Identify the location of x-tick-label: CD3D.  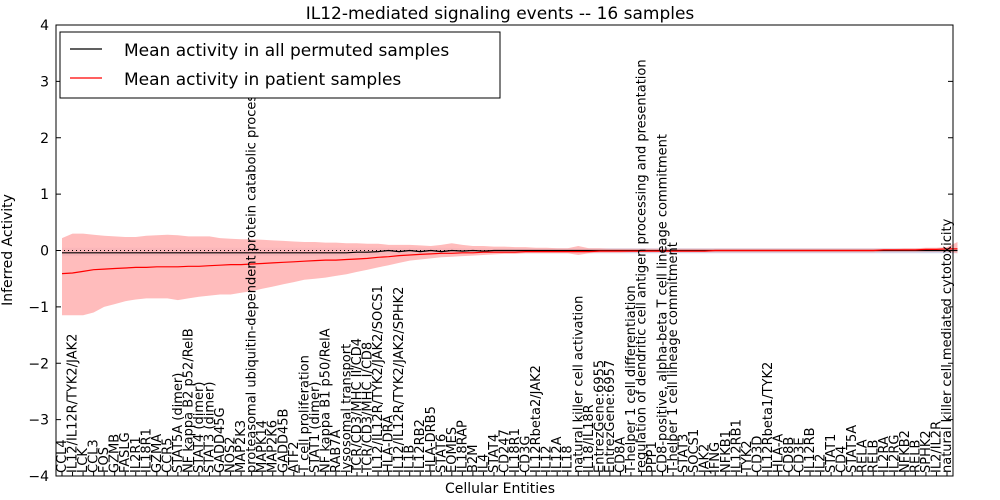
(757, 454).